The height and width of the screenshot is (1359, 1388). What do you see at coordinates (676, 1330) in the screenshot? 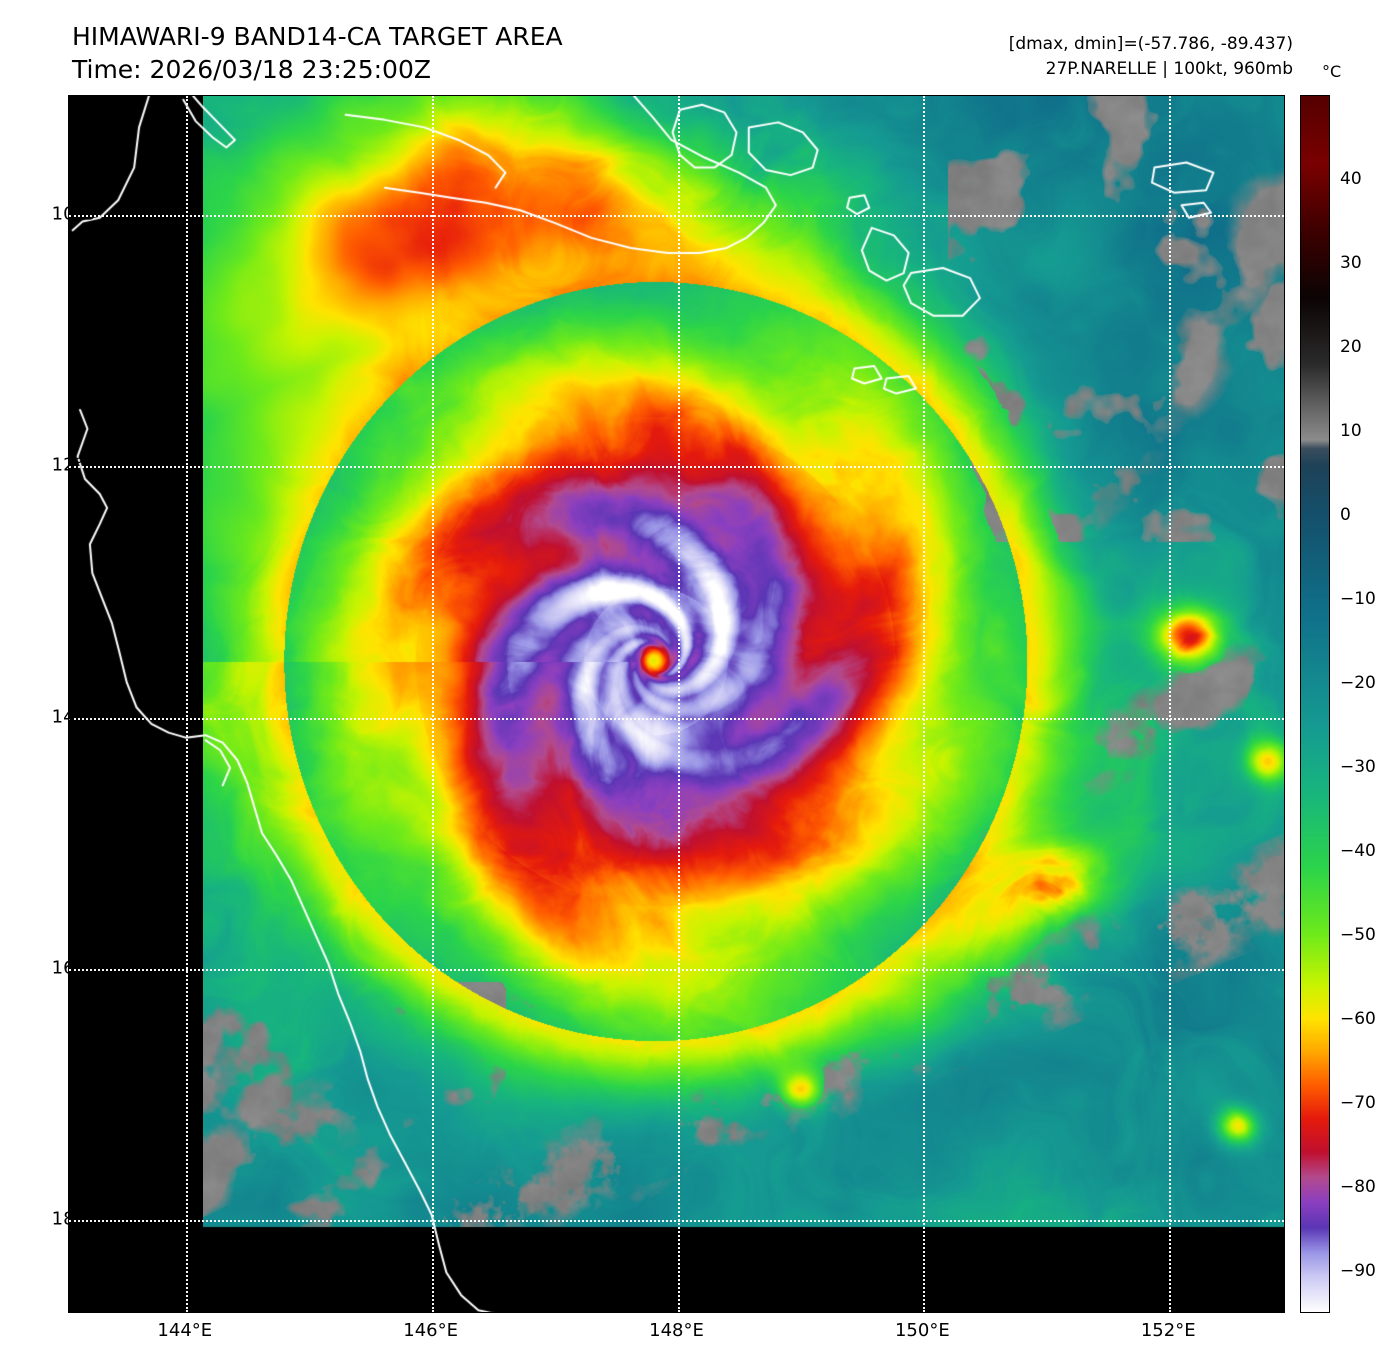
I see `lon-tick-148: 148°E` at bounding box center [676, 1330].